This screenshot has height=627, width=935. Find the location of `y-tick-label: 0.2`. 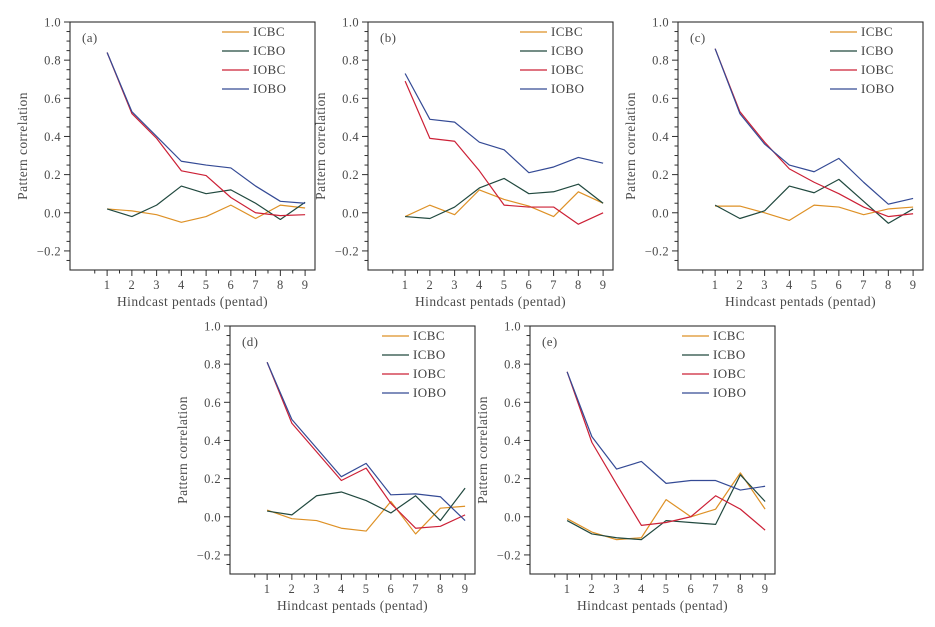

y-tick-label: 0.2 is located at coordinates (52, 175).